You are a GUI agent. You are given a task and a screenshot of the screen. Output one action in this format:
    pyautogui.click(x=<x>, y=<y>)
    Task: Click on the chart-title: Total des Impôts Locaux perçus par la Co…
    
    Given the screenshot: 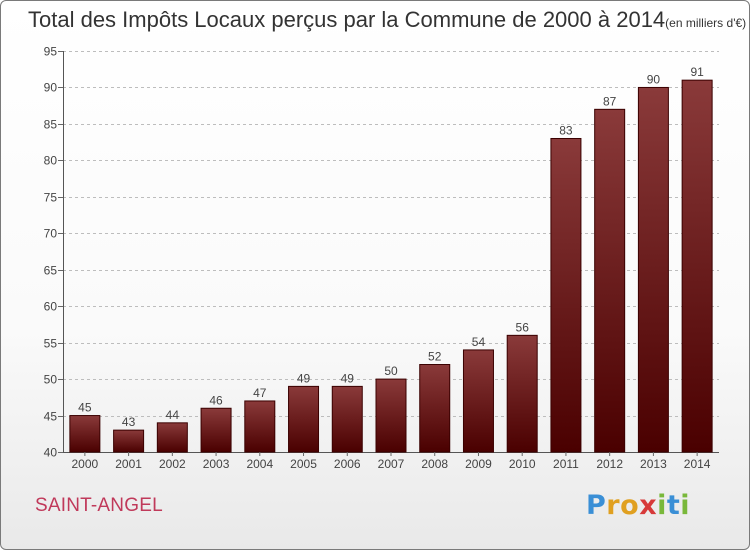 What is the action you would take?
    pyautogui.click(x=387, y=20)
    